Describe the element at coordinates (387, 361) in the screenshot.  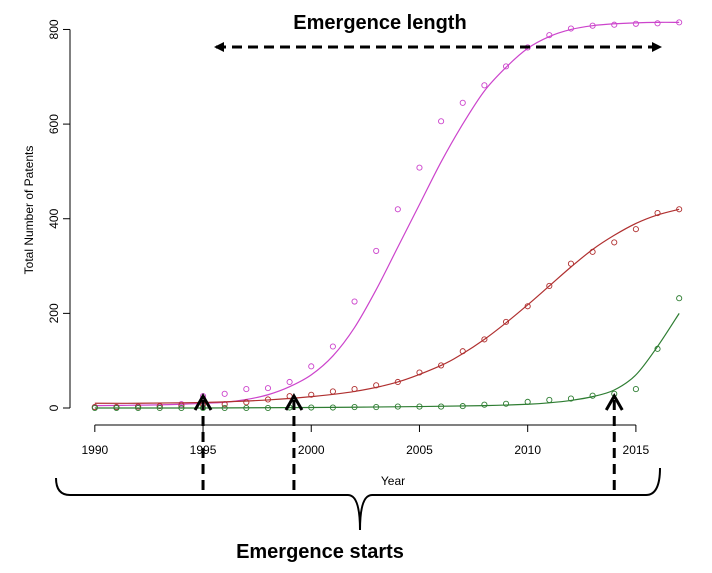
I see `series-3-fit-line` at that location.